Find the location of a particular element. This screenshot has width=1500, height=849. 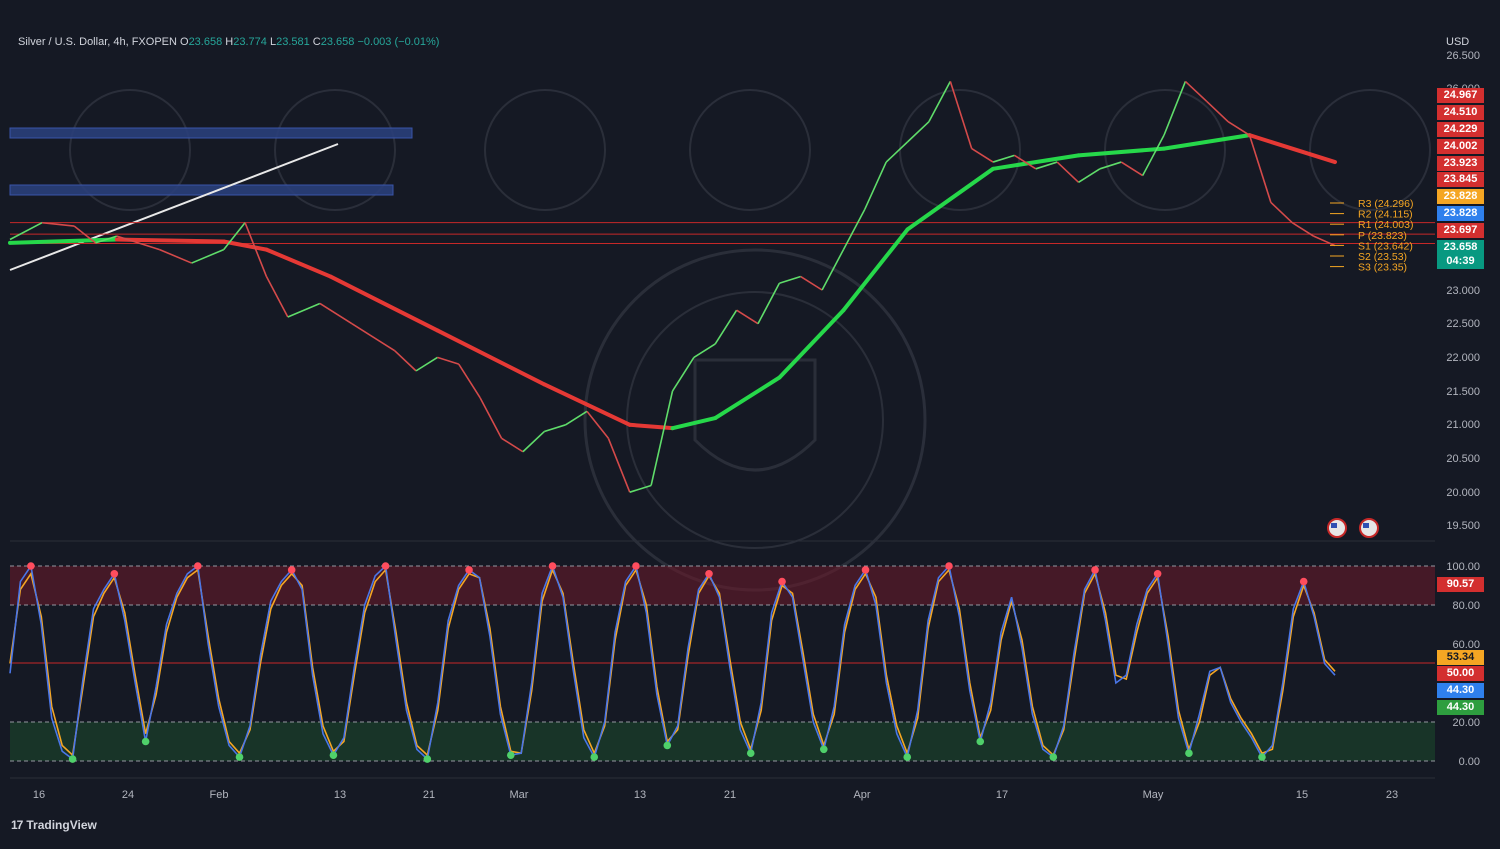

trend-line is located at coordinates (174, 207).